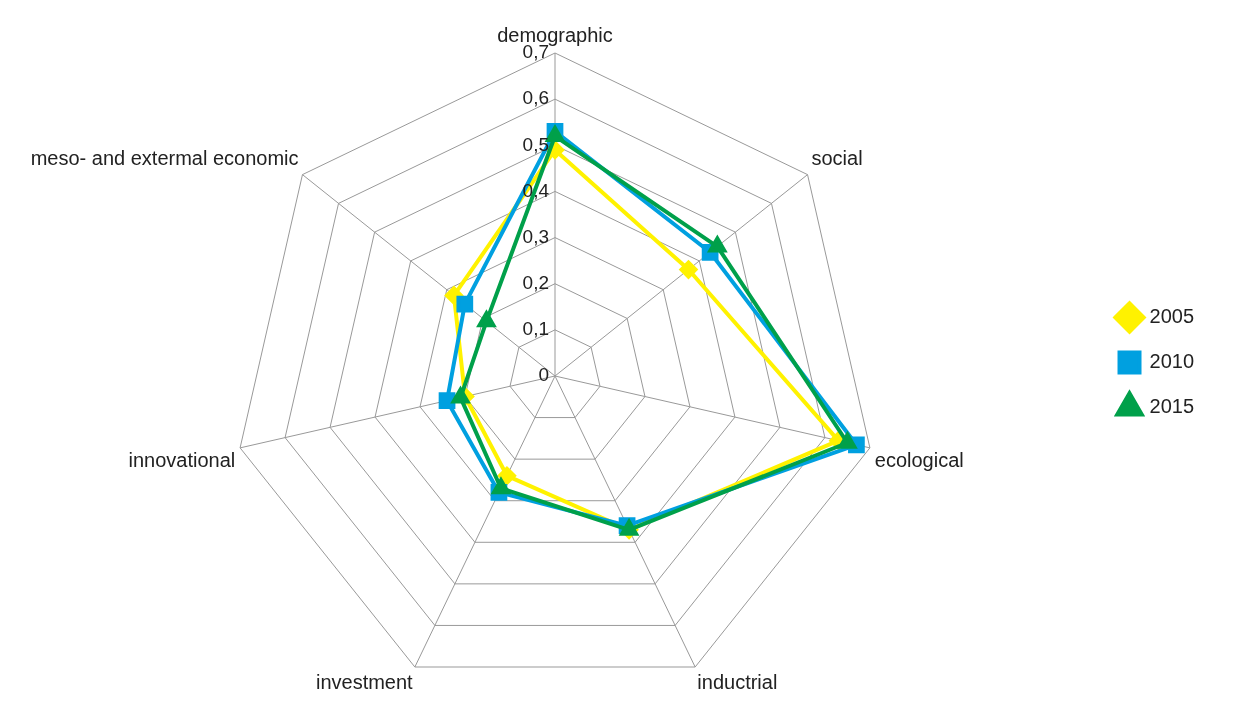 Image resolution: width=1234 pixels, height=725 pixels. Describe the element at coordinates (535, 329) in the screenshot. I see `y-tick-label: 0,1` at that location.